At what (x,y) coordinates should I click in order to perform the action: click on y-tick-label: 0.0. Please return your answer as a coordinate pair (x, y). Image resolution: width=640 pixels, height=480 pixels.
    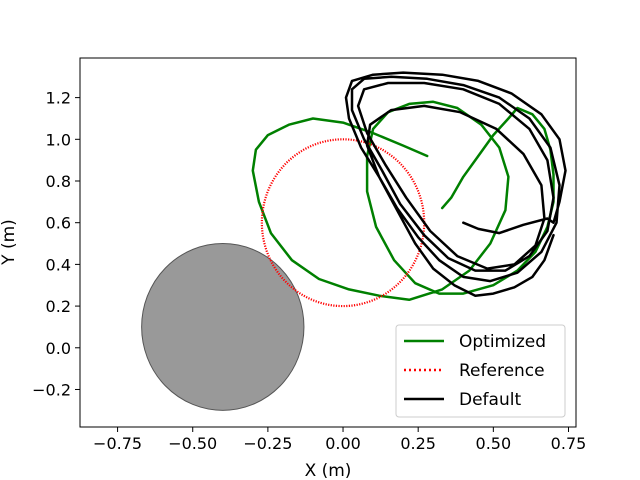
    Looking at the image, I should click on (58, 348).